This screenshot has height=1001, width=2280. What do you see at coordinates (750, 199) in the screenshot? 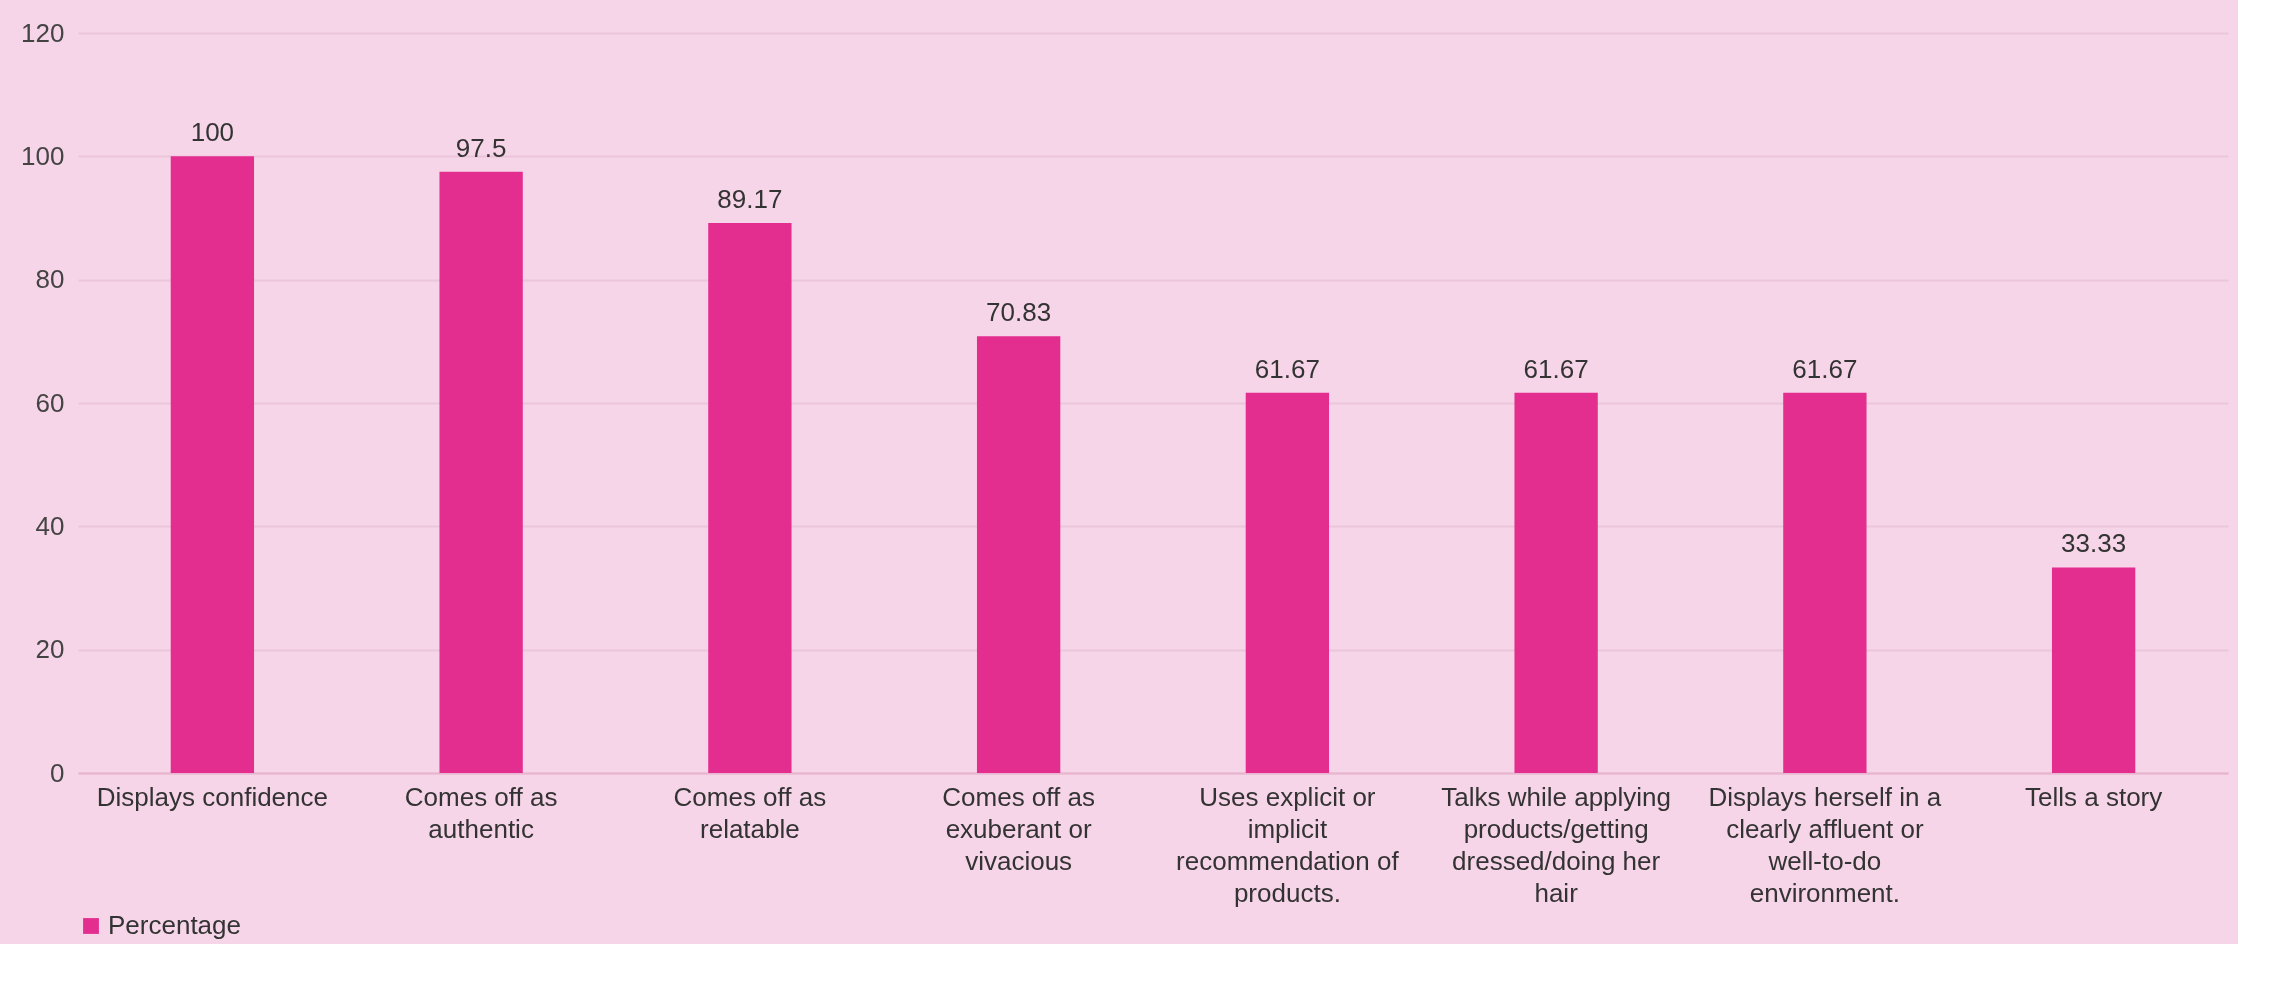
I see `data-label: 89.17` at bounding box center [750, 199].